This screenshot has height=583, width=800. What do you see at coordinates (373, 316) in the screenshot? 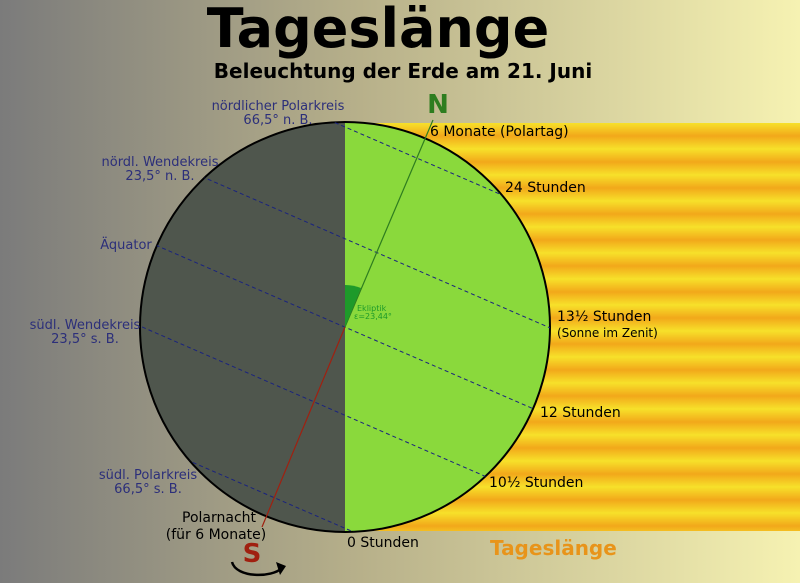
I see `ecliptic-angle: ε=23,44°` at bounding box center [373, 316].